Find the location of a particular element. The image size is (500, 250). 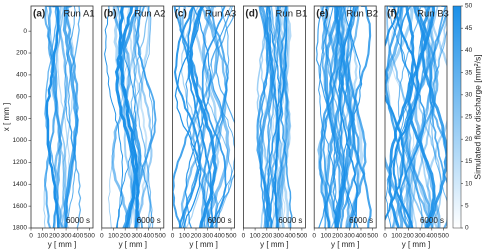

colorbar-tick-label: 25 is located at coordinates (469, 117).